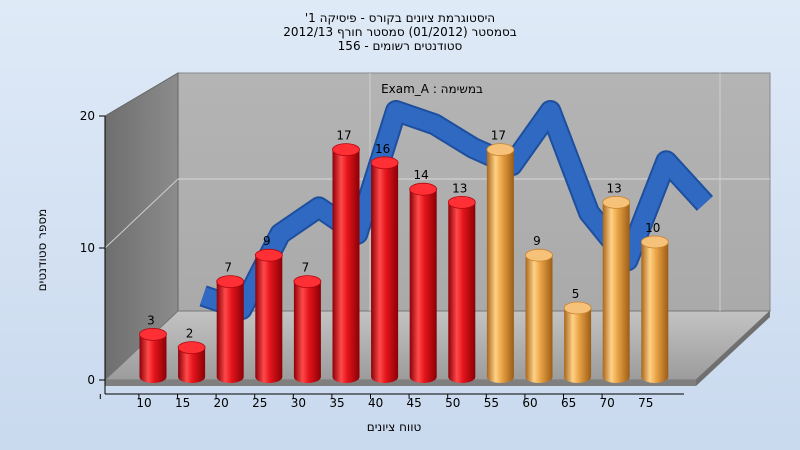 Image resolution: width=800 pixels, height=450 pixels. Describe the element at coordinates (87, 116) in the screenshot. I see `y-tick-label: 20` at that location.